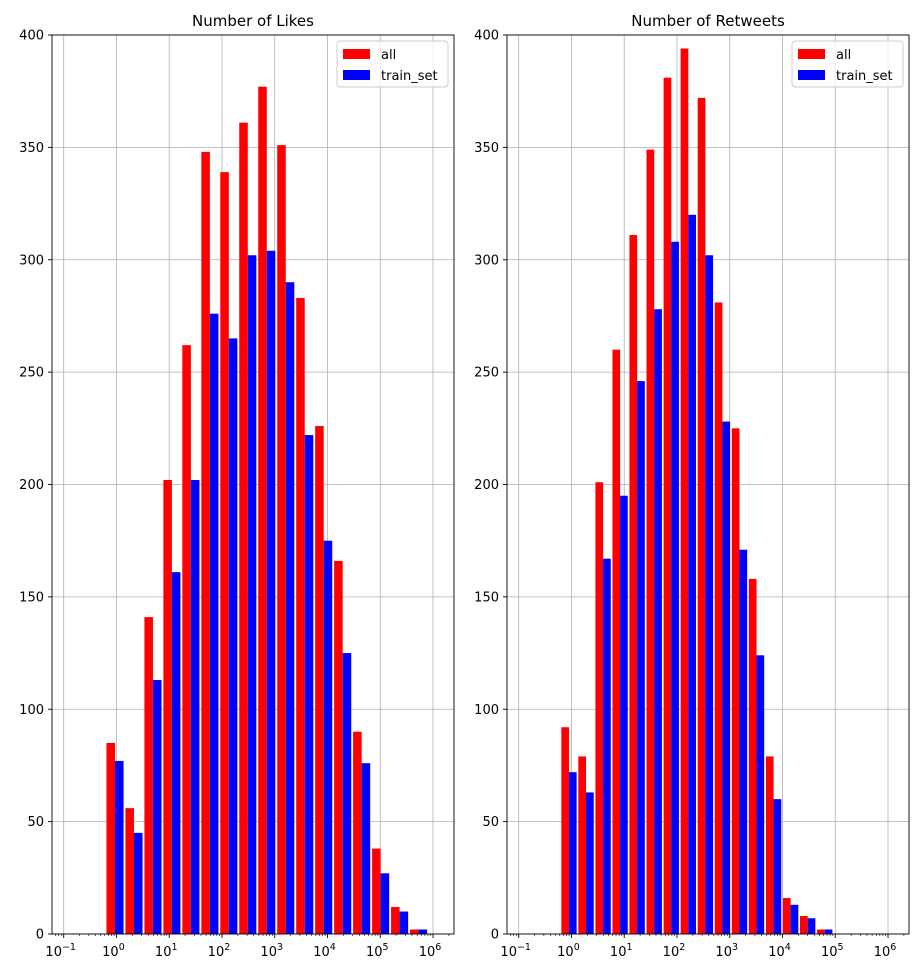 This screenshot has height=977, width=924. What do you see at coordinates (486, 36) in the screenshot?
I see `y-tick-label: 400` at bounding box center [486, 36].